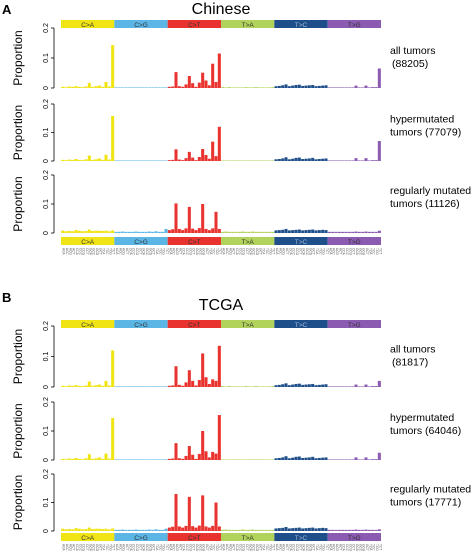 This screenshot has width=474, height=560. Describe the element at coordinates (194, 325) in the screenshot. I see `class-label: C>T` at that location.